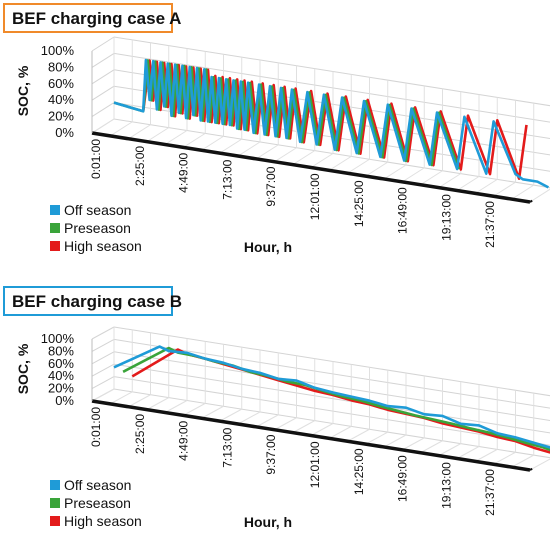  I want to click on x-tick-label: 16:49:00, so click(403, 478).